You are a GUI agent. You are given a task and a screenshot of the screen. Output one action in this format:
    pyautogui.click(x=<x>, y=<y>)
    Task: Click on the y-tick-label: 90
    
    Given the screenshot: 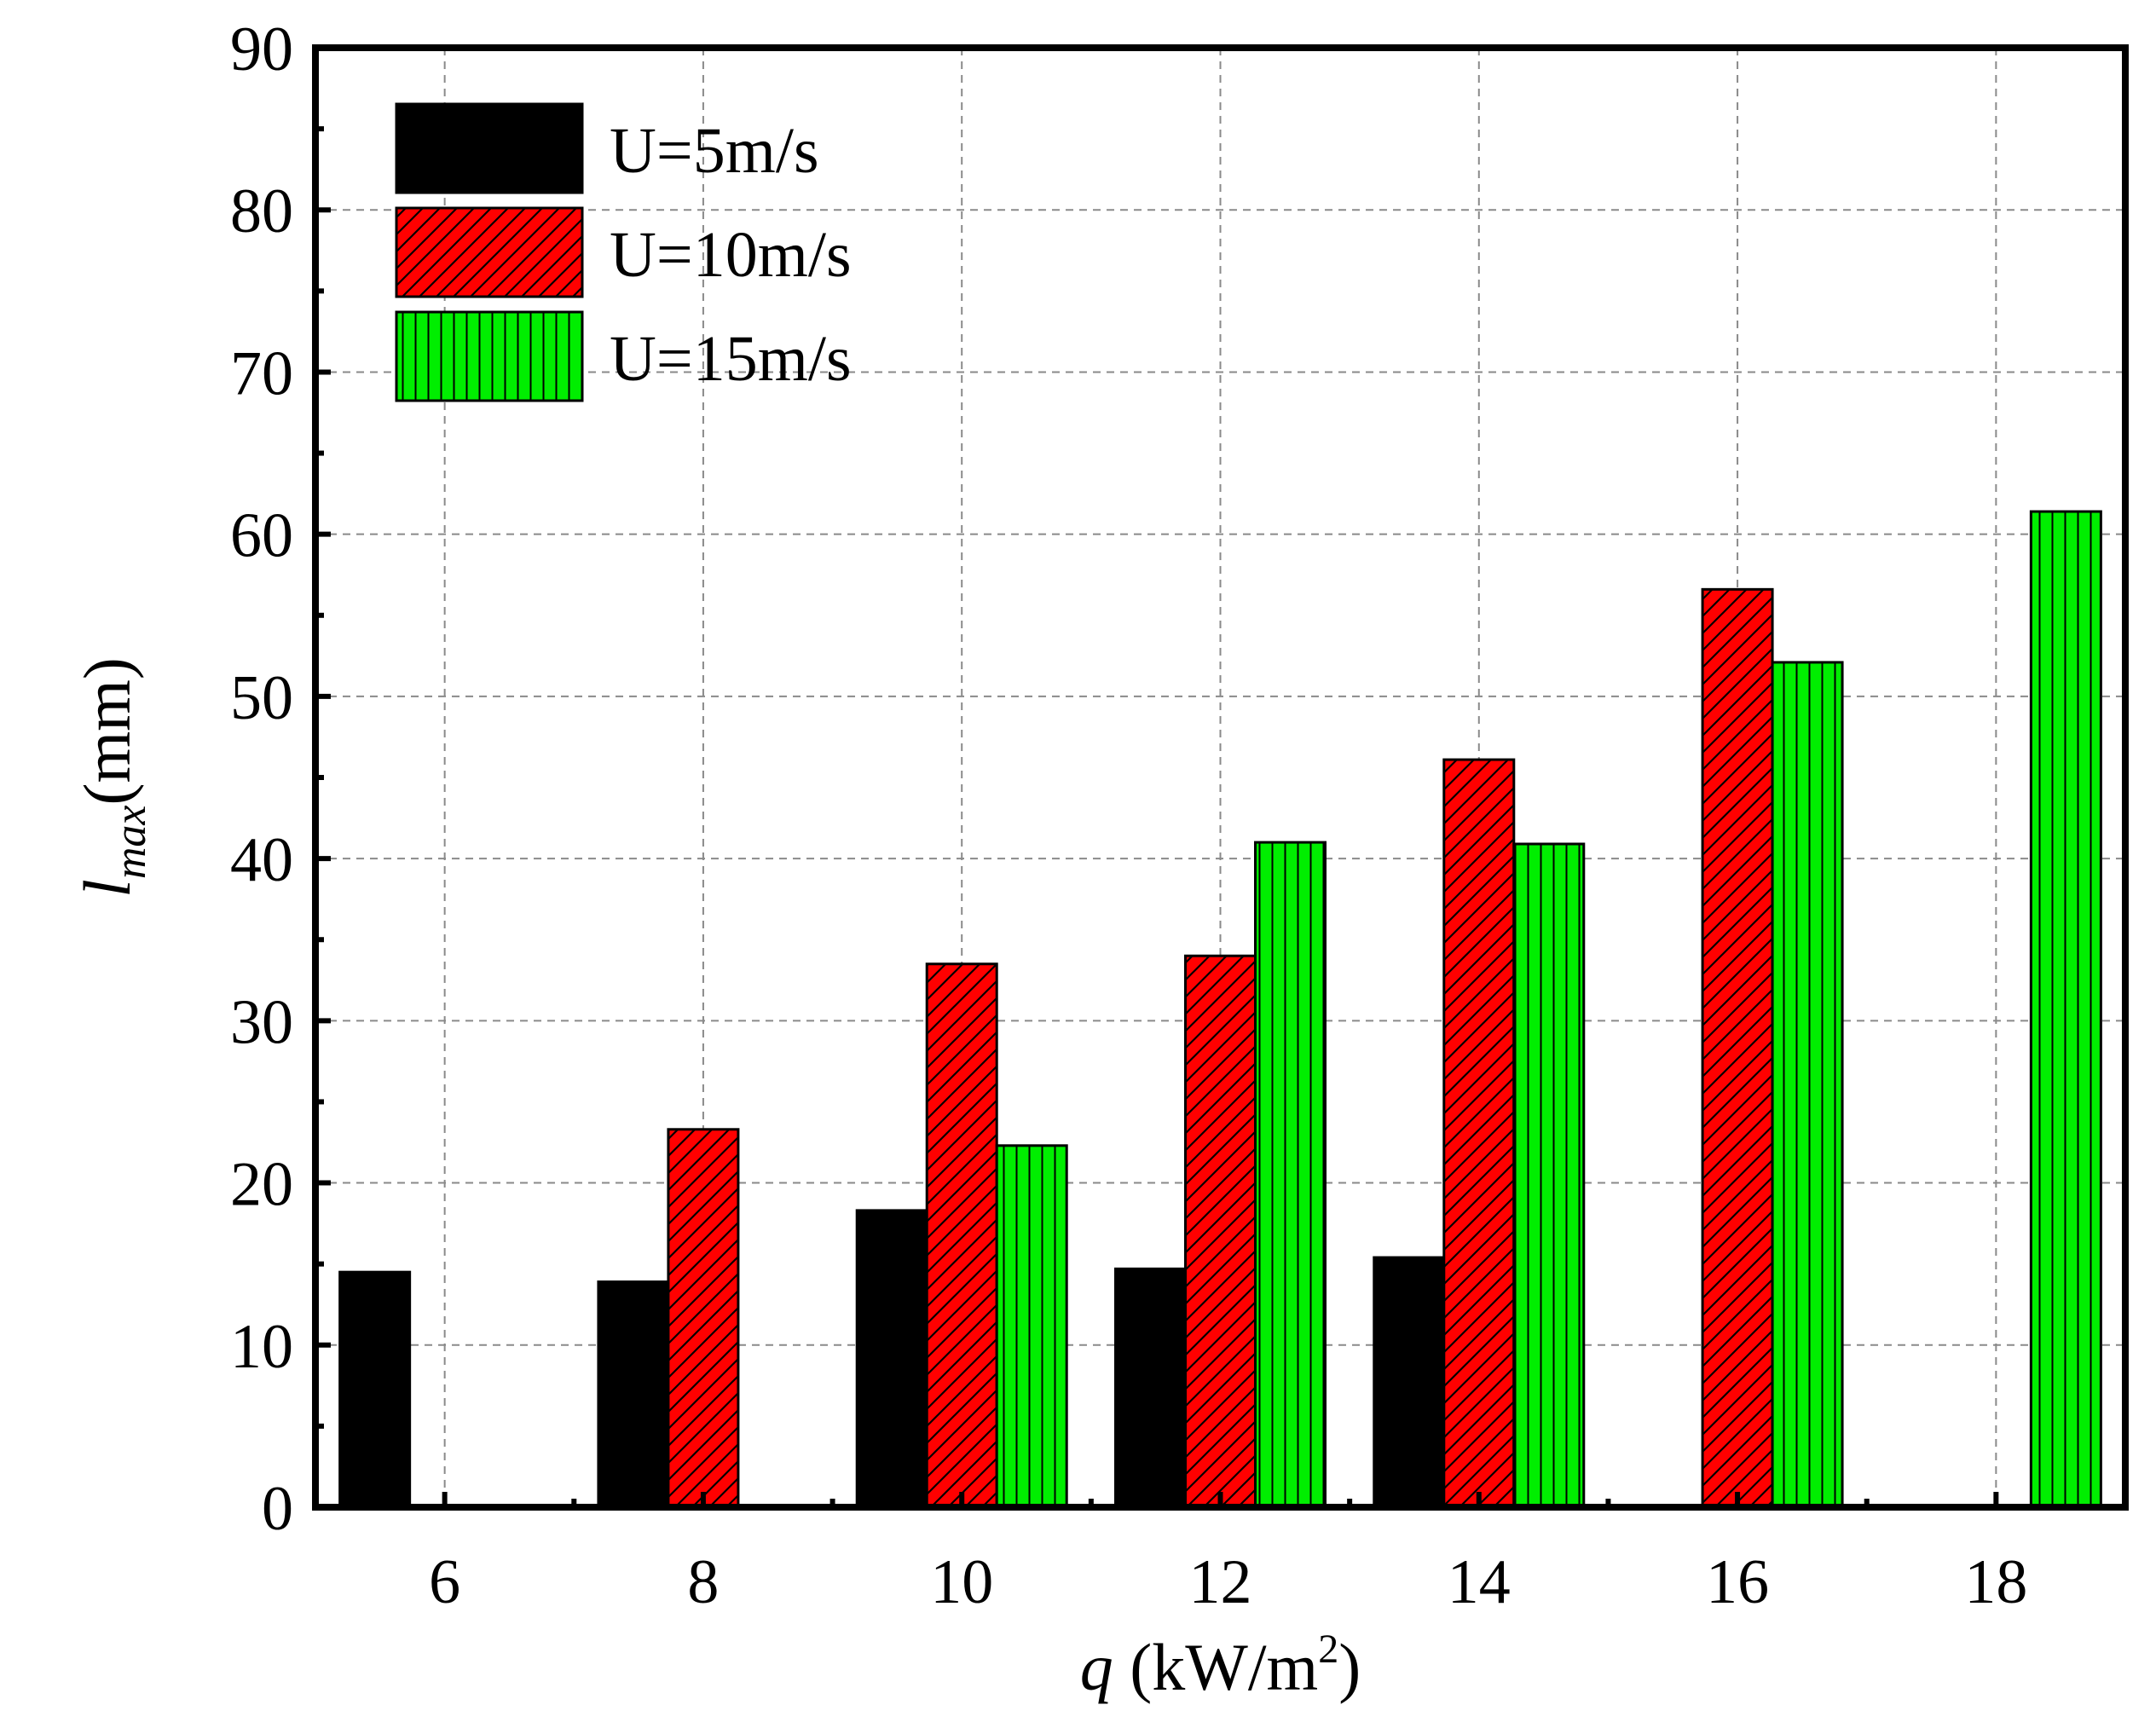 What is the action you would take?
    pyautogui.click(x=261, y=49)
    